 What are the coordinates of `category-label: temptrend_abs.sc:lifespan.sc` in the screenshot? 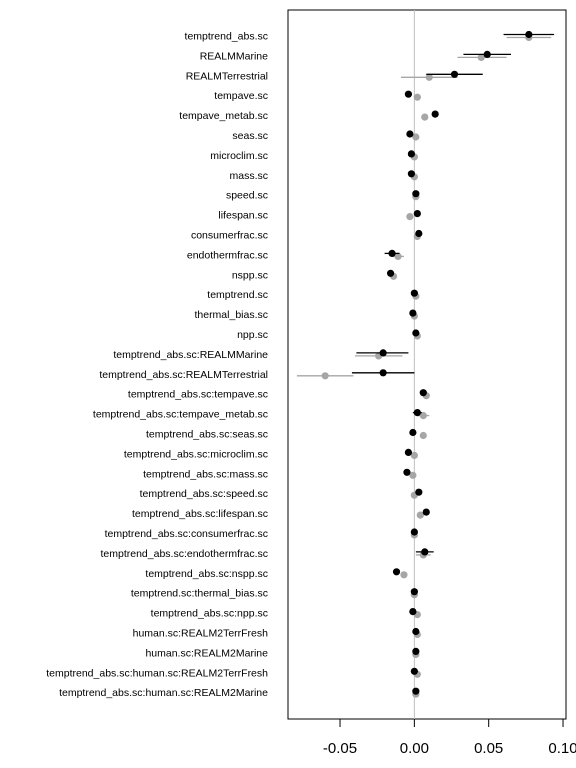 It's located at (200, 514).